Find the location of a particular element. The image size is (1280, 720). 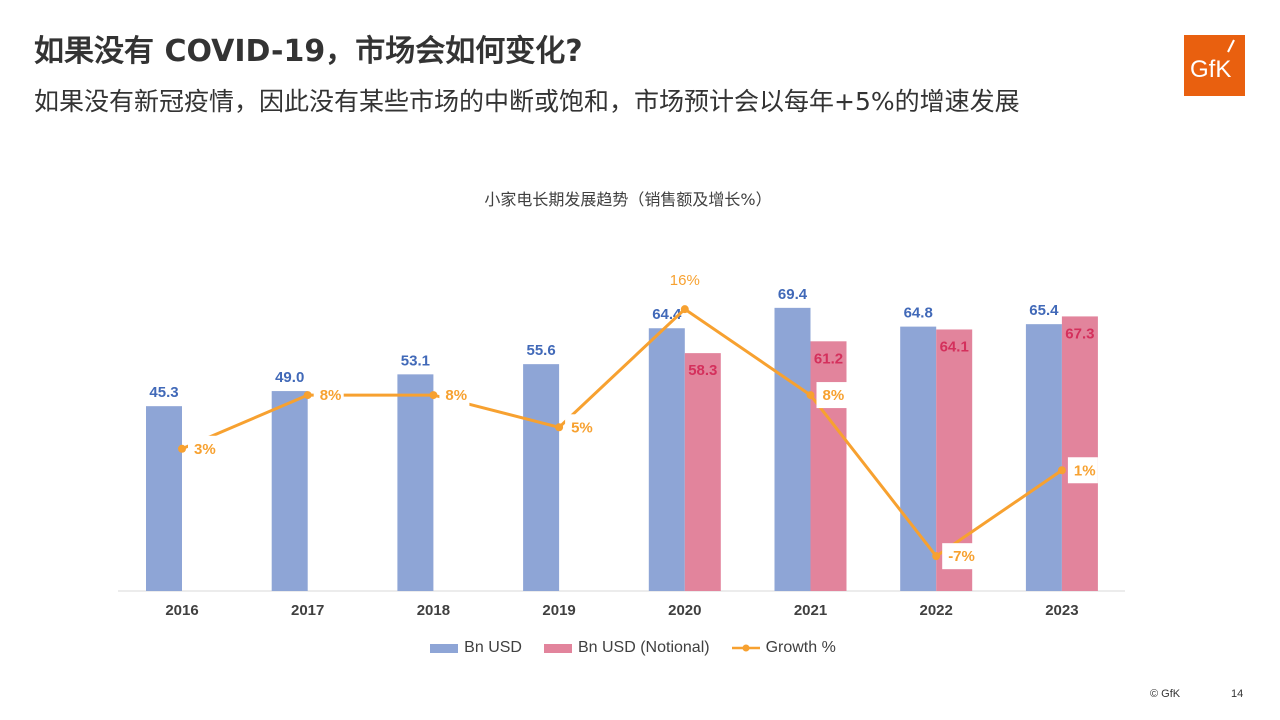

x-tick-label: 2020 is located at coordinates (684, 610).